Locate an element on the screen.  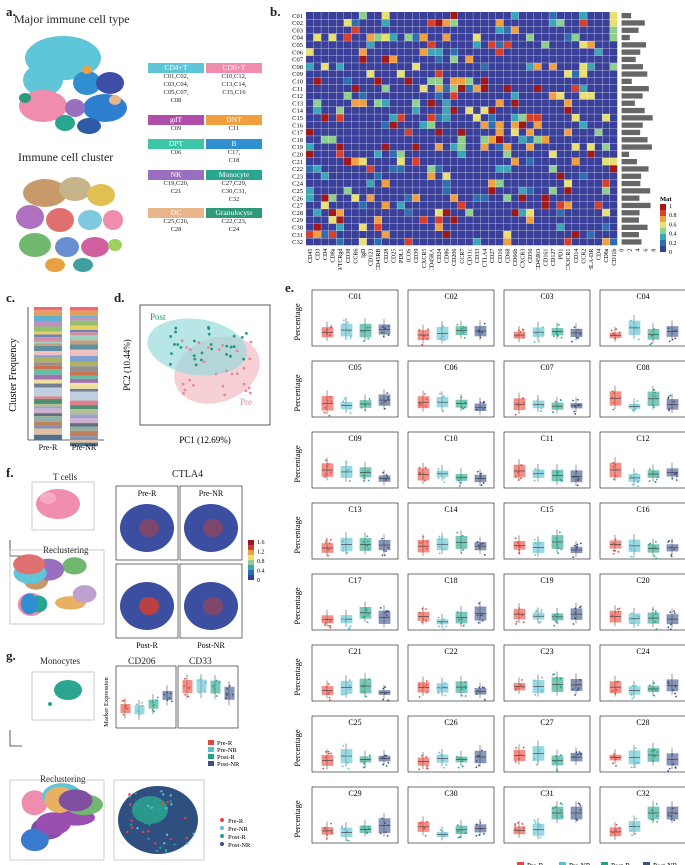
heatmap-legend-title: Mat is located at coordinates (666, 199).